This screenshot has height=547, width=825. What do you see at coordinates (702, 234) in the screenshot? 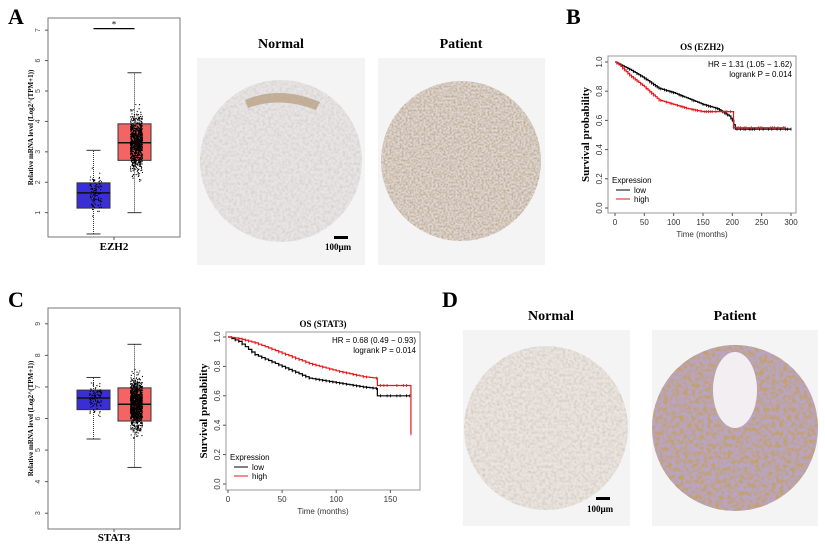
I see `x-axis-label: Time (months)` at bounding box center [702, 234].